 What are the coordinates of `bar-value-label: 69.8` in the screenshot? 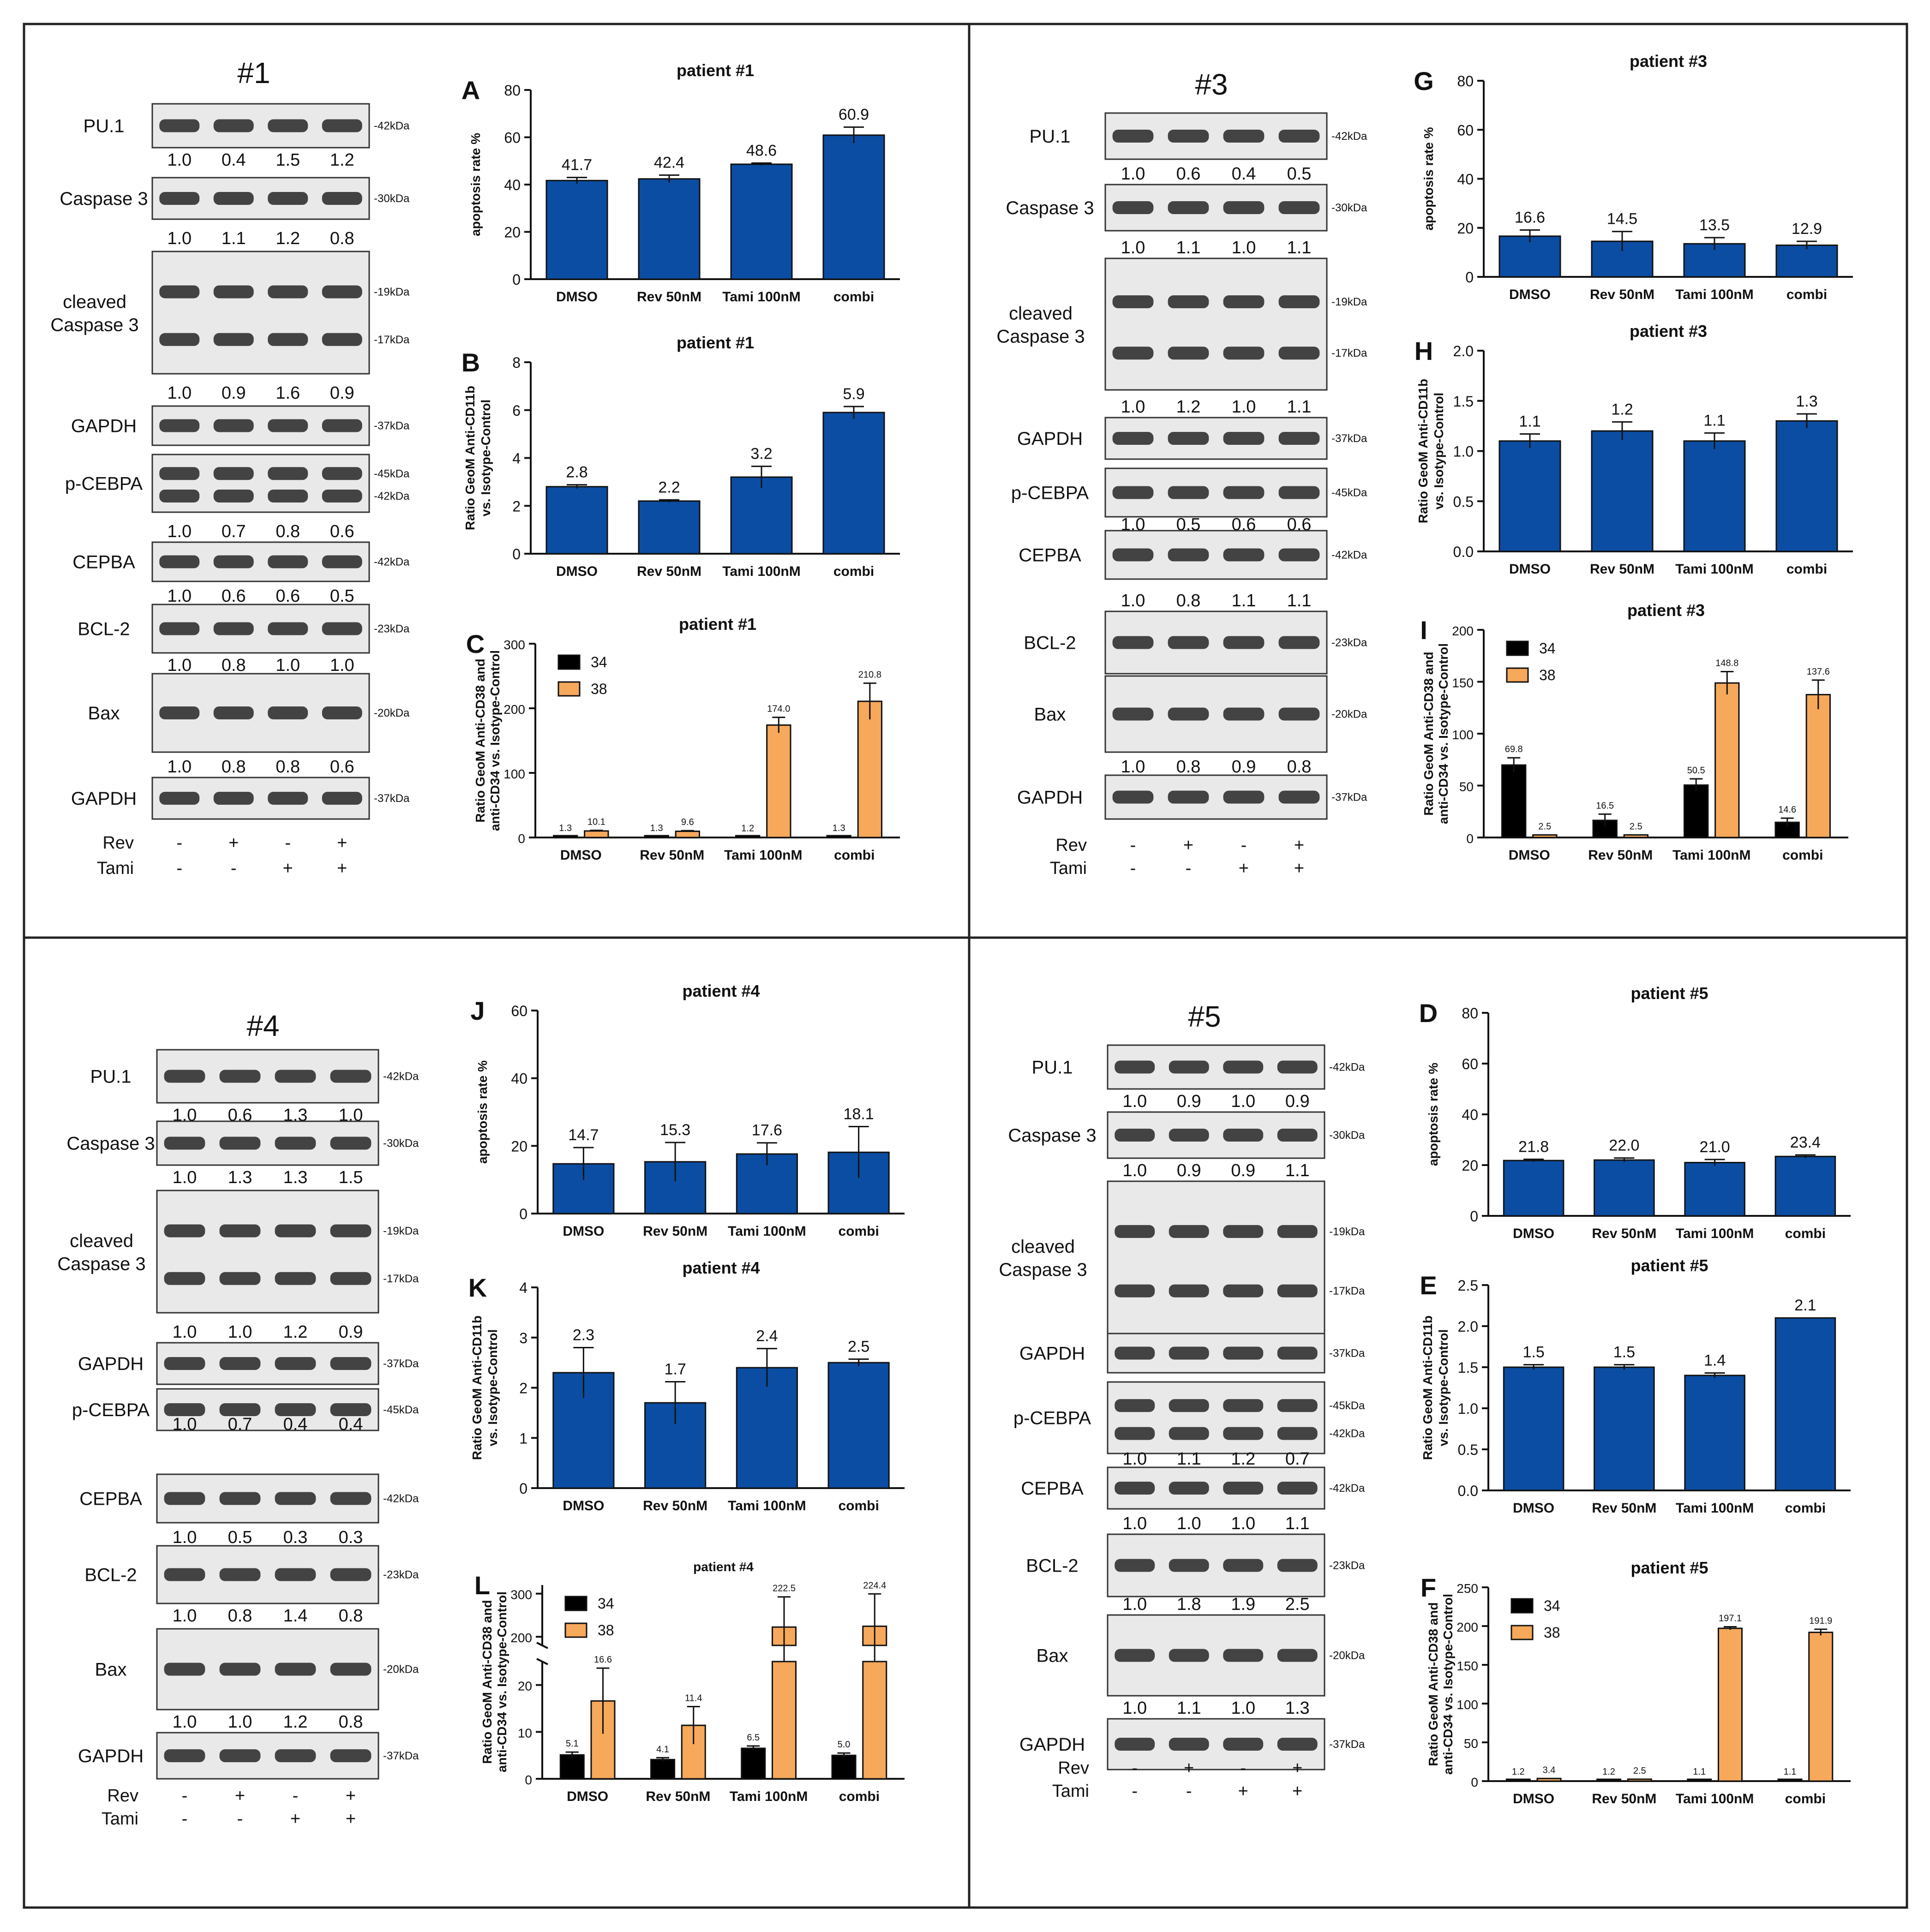 It's located at (1514, 749).